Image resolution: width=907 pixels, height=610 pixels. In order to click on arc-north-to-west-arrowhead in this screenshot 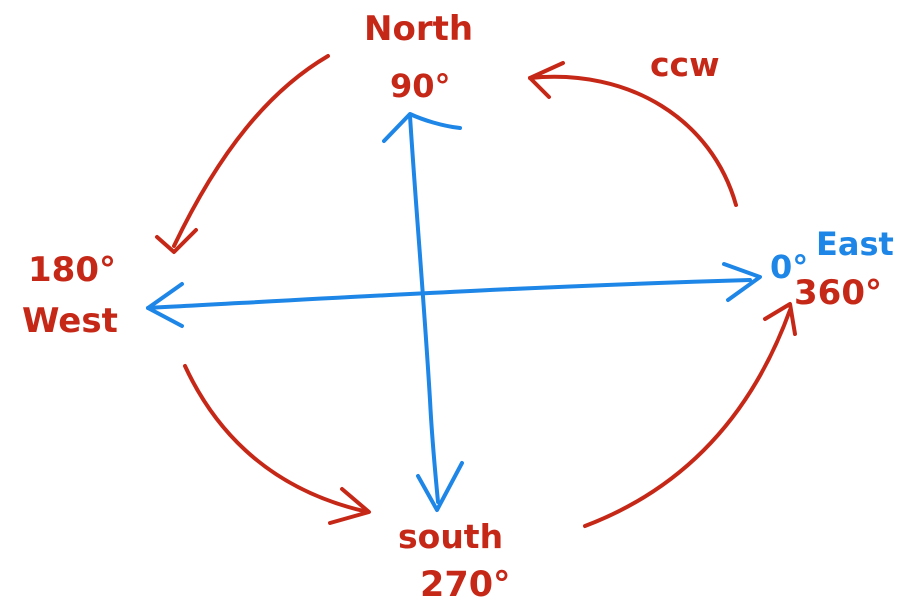, I will do `click(176, 241)`.